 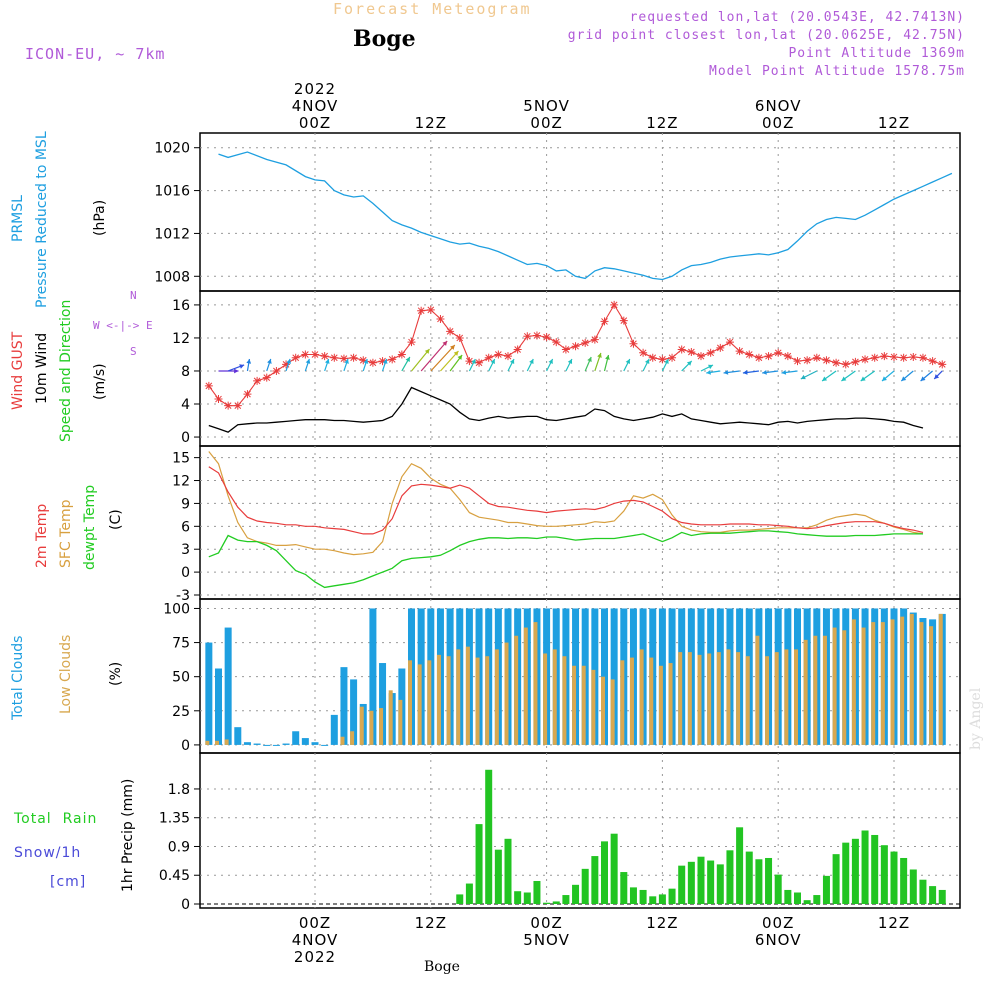 I want to click on y-tick-label: 3, so click(x=185, y=550).